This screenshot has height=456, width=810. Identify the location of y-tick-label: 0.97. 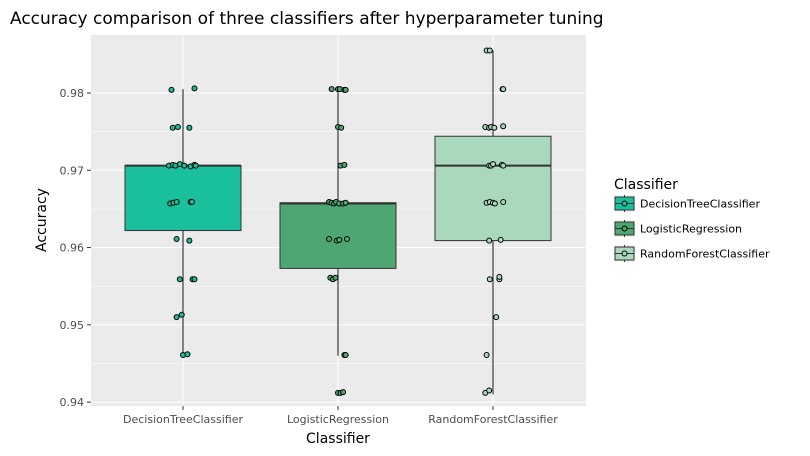
(72, 170).